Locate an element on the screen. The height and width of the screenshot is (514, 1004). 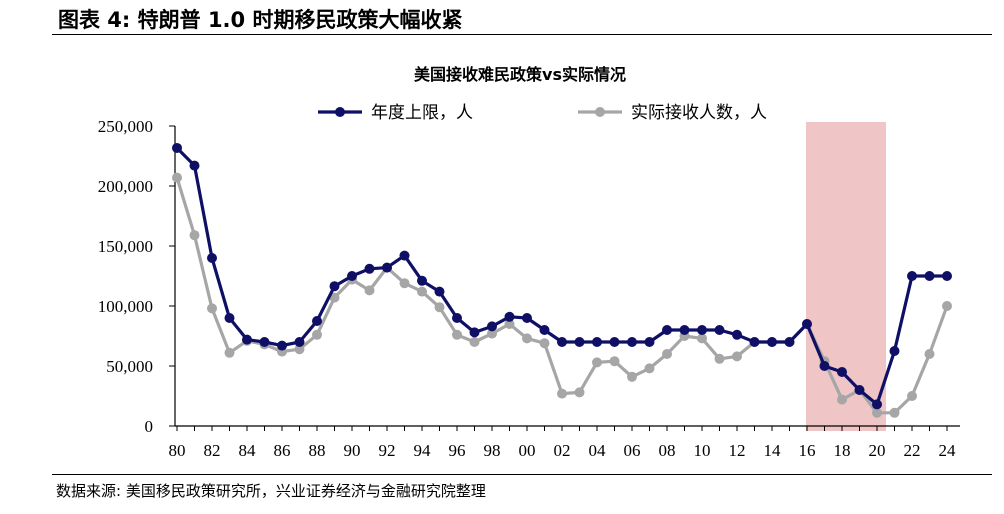
x-tick-label: 96 is located at coordinates (457, 450).